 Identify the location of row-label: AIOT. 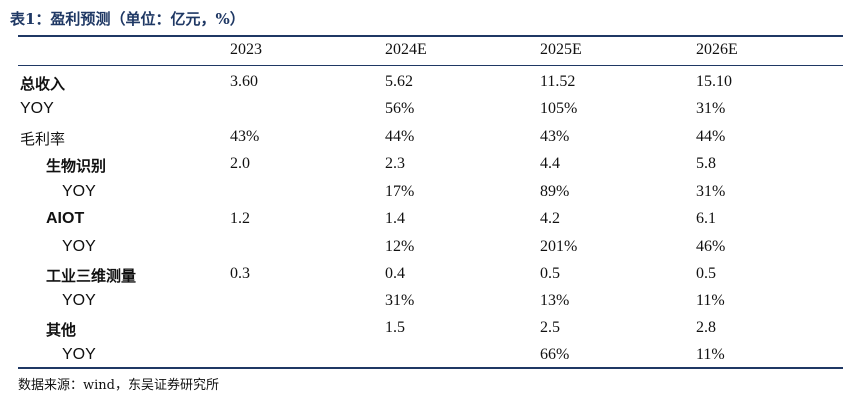
(65, 218).